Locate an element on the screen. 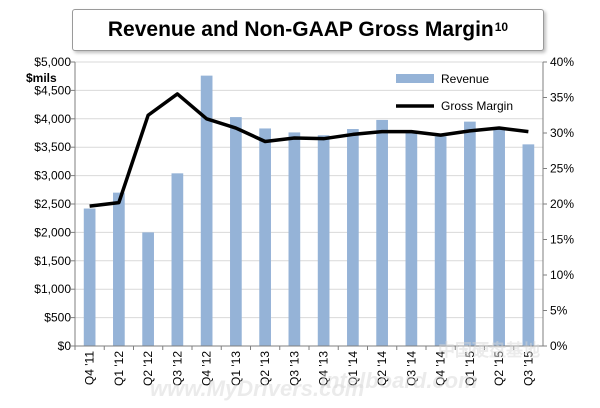  x-tick-label: Q2 '15 is located at coordinates (499, 368).